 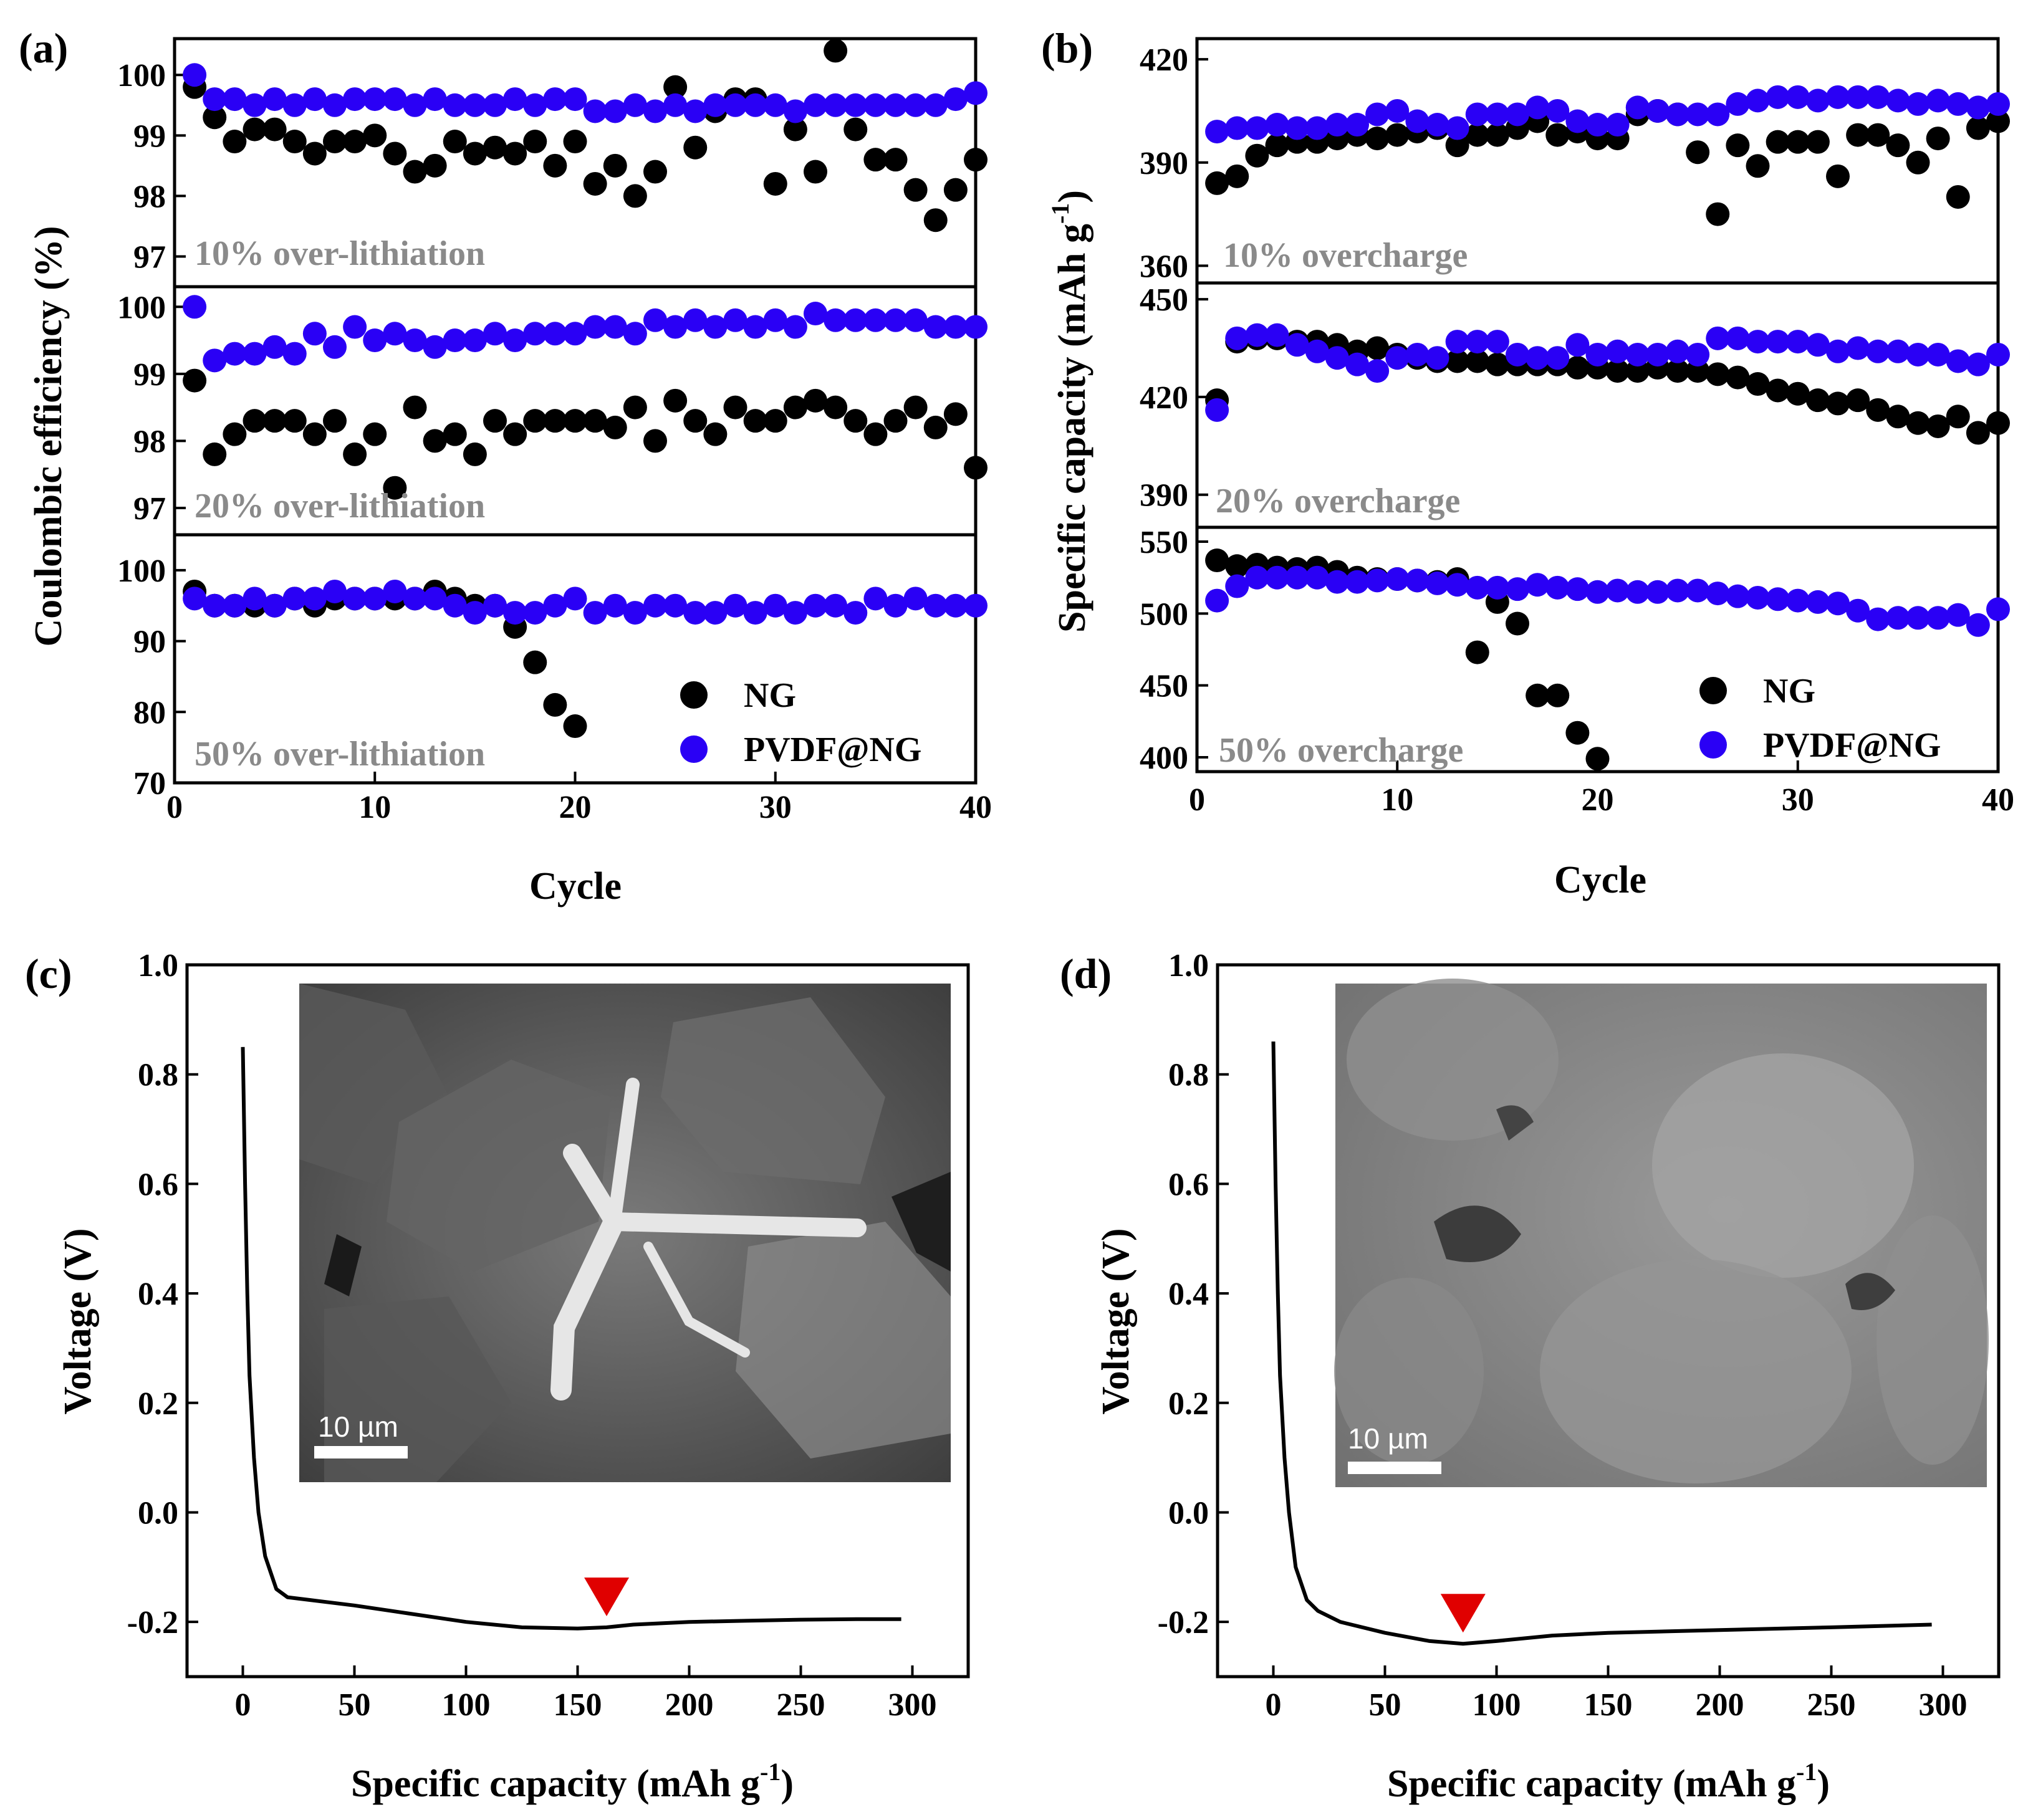 I want to click on panel-d-x-tick-label: 0, so click(x=1274, y=1705).